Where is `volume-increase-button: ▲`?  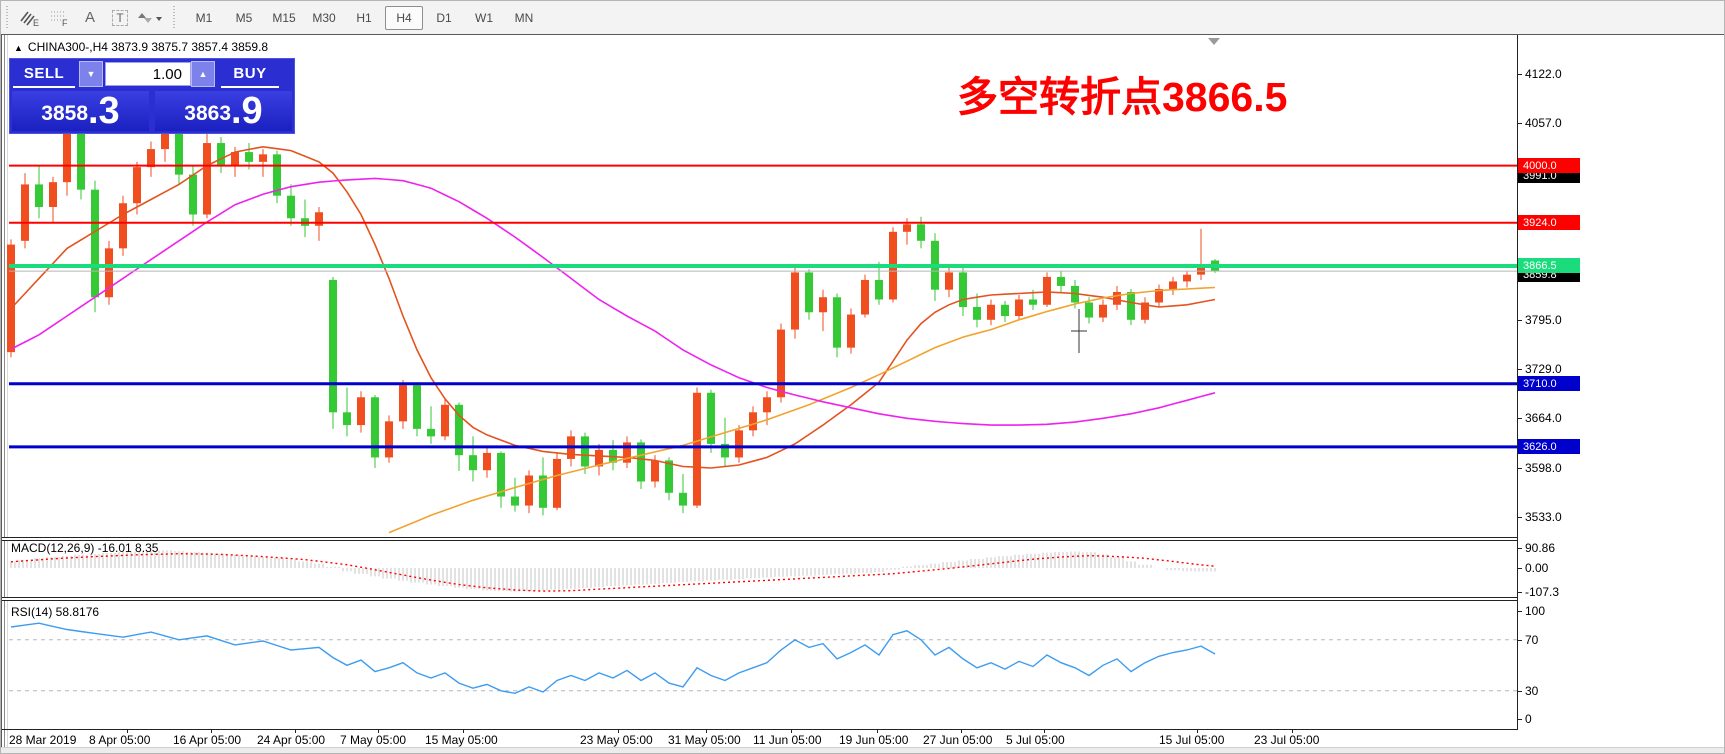 volume-increase-button: ▲ is located at coordinates (203, 74).